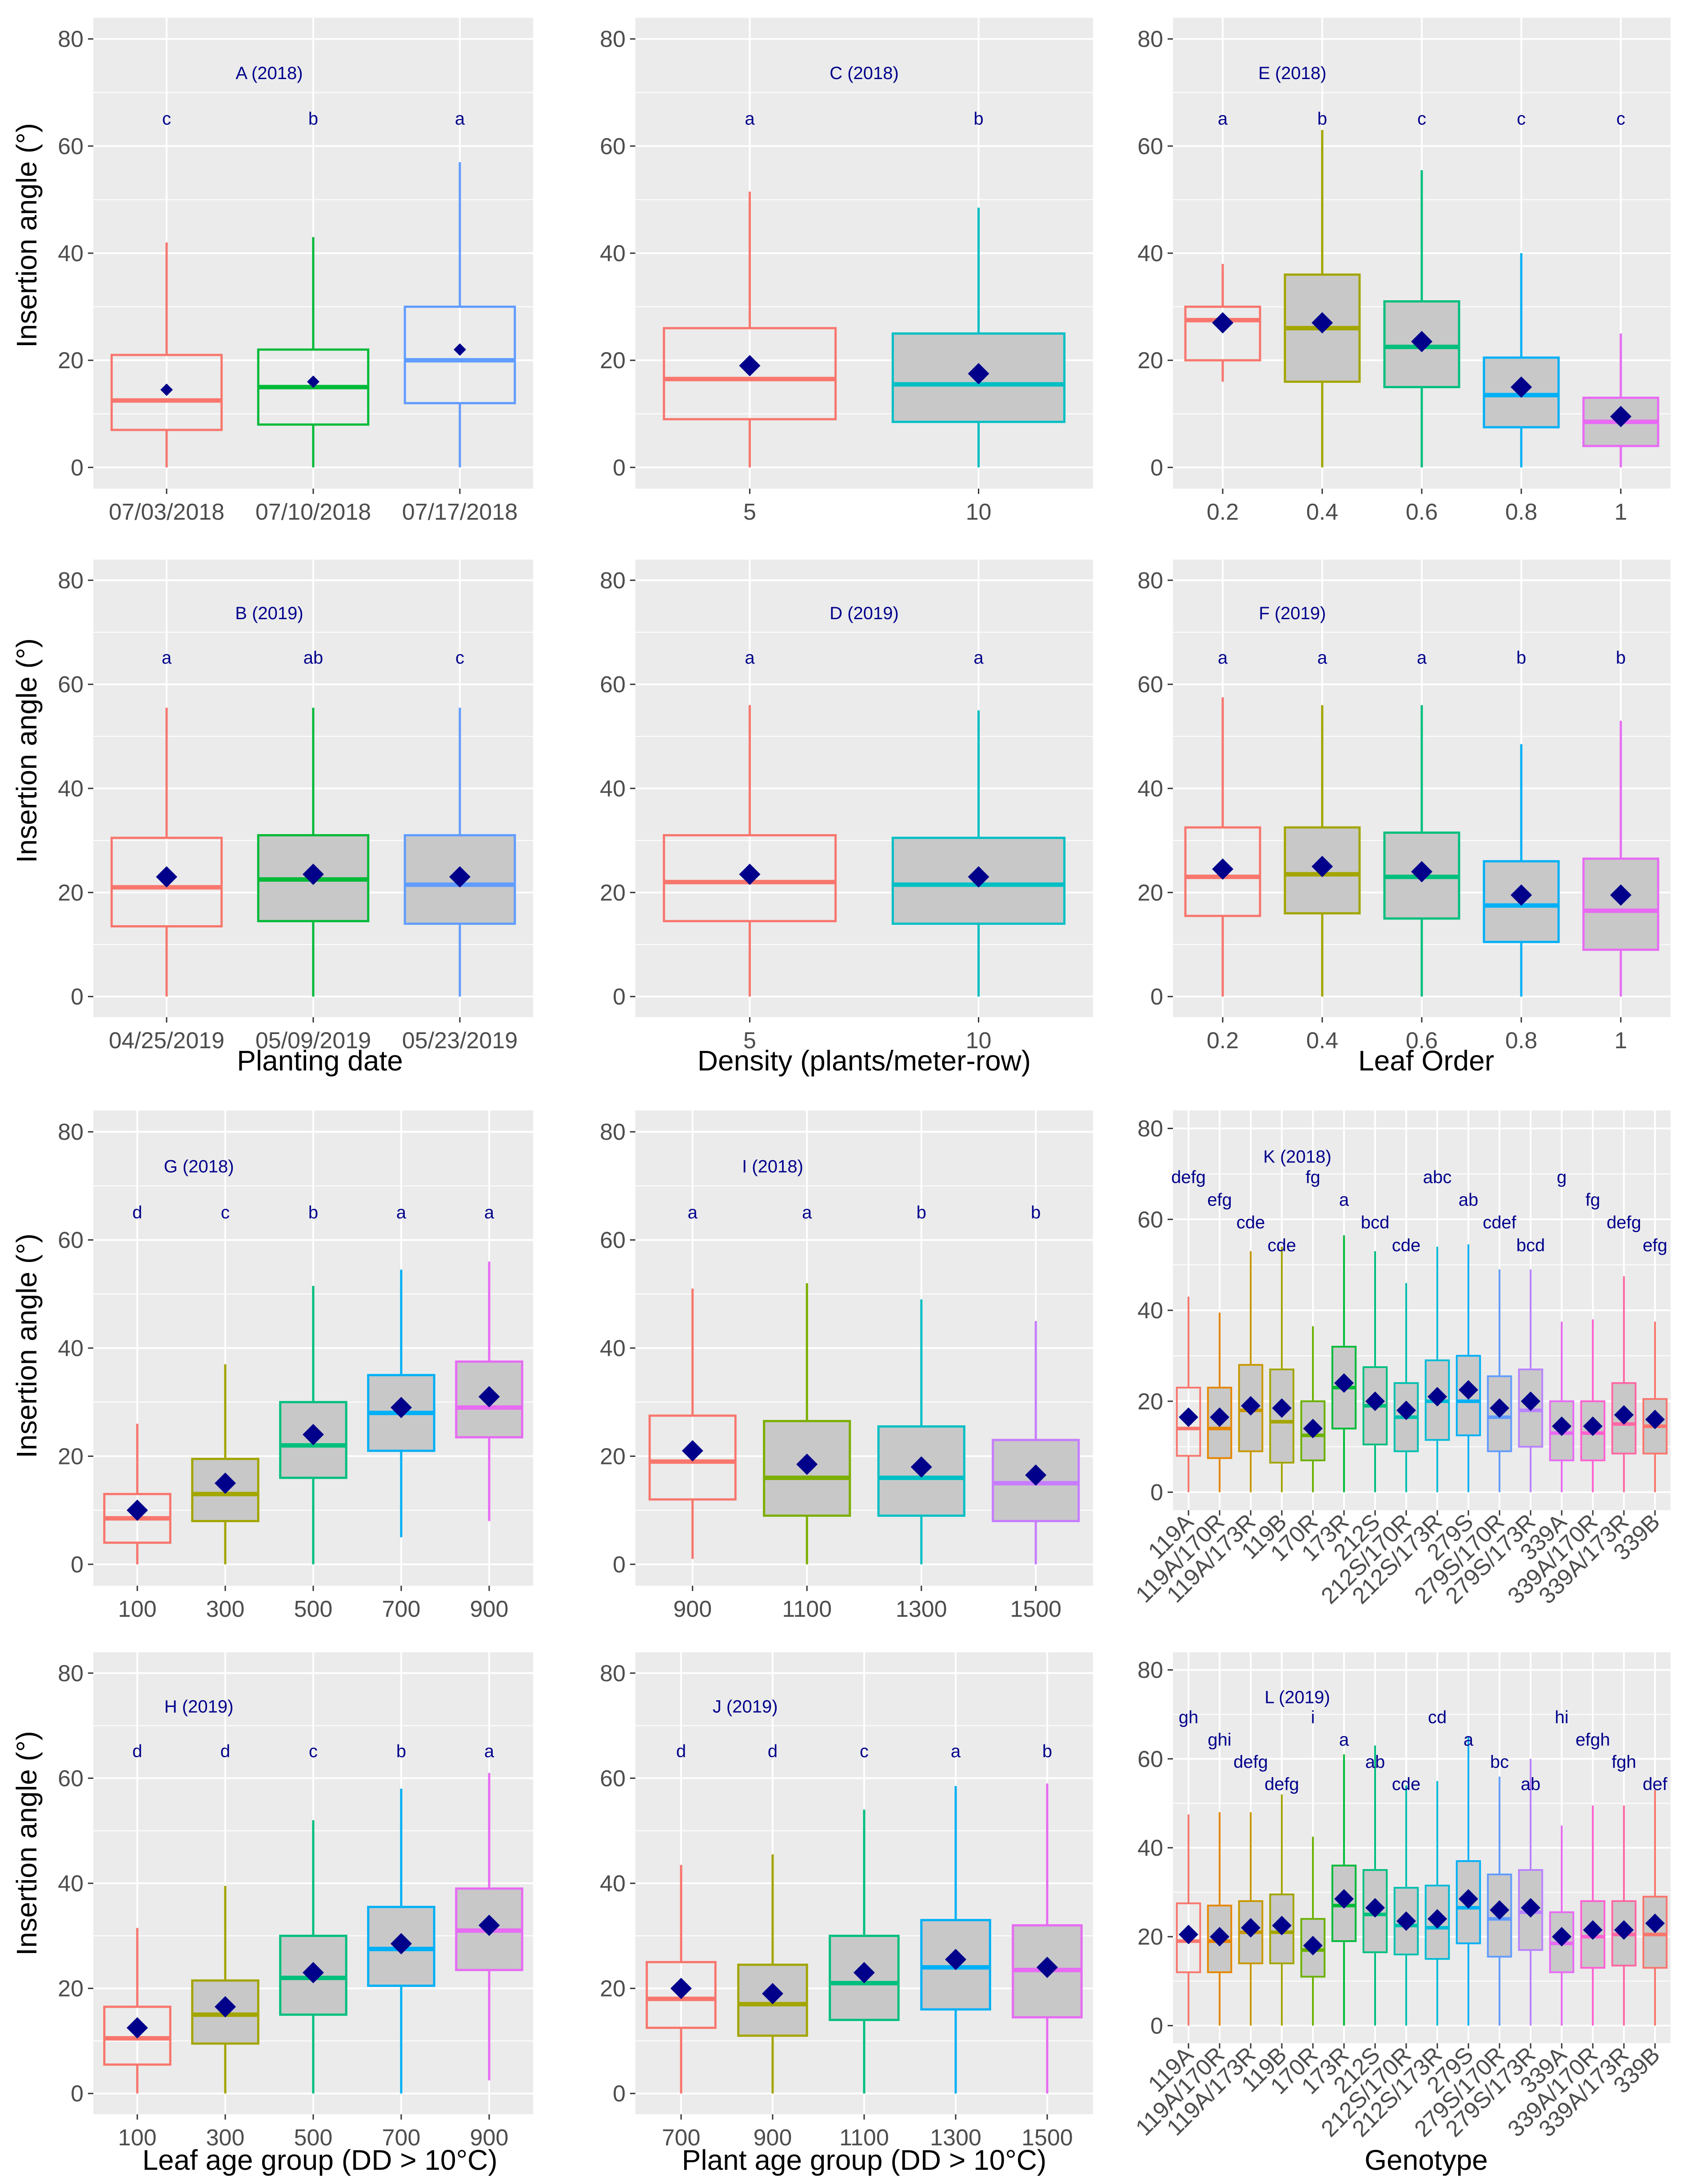 The image size is (1687, 2184). Describe the element at coordinates (1322, 512) in the screenshot. I see `x-tick-label: 0.4` at that location.